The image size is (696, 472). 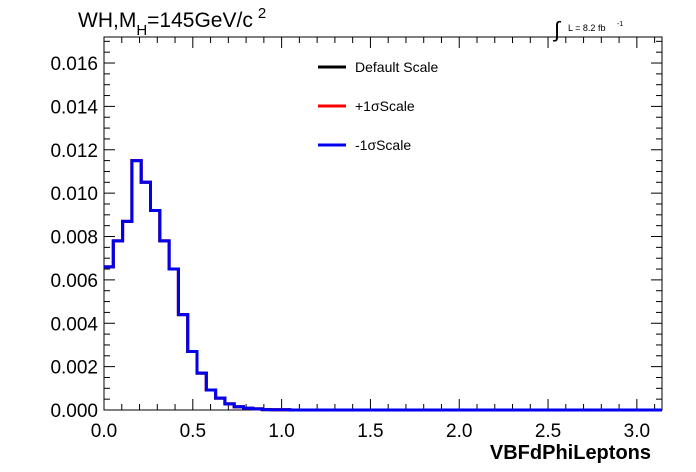 What do you see at coordinates (200, 20) in the screenshot?
I see `title-mid: =145GeV/c` at bounding box center [200, 20].